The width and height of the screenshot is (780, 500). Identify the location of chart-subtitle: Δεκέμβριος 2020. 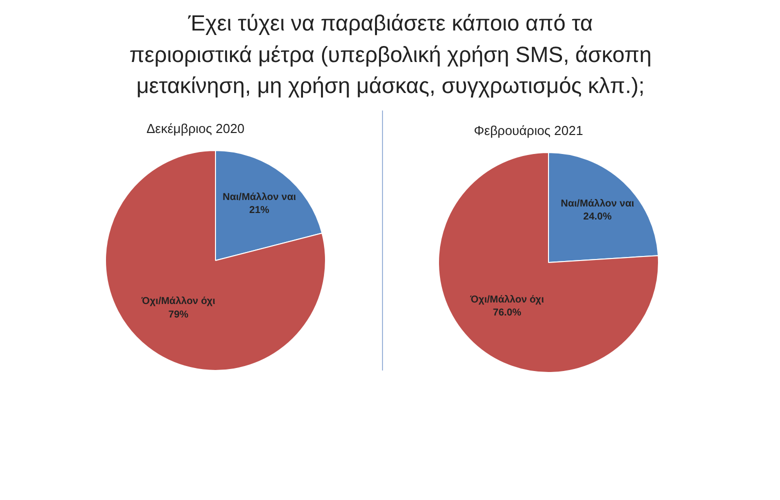
(195, 128).